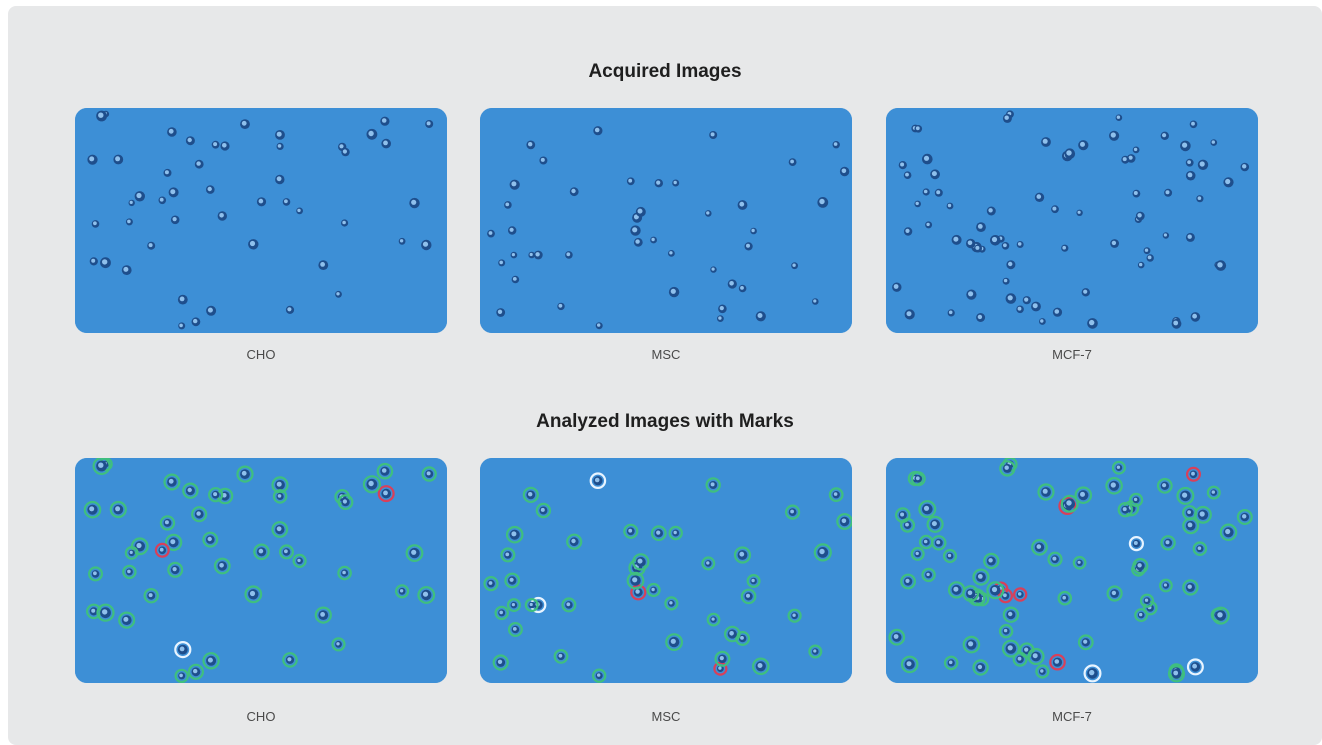 The width and height of the screenshot is (1322, 745). What do you see at coordinates (261, 220) in the screenshot?
I see `image-acquired-cho` at bounding box center [261, 220].